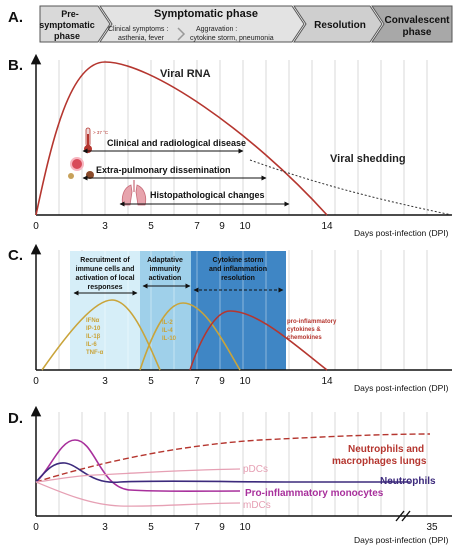 This screenshot has height=550, width=462. What do you see at coordinates (15, 255) in the screenshot?
I see `panel-label-c: C.` at bounding box center [15, 255].